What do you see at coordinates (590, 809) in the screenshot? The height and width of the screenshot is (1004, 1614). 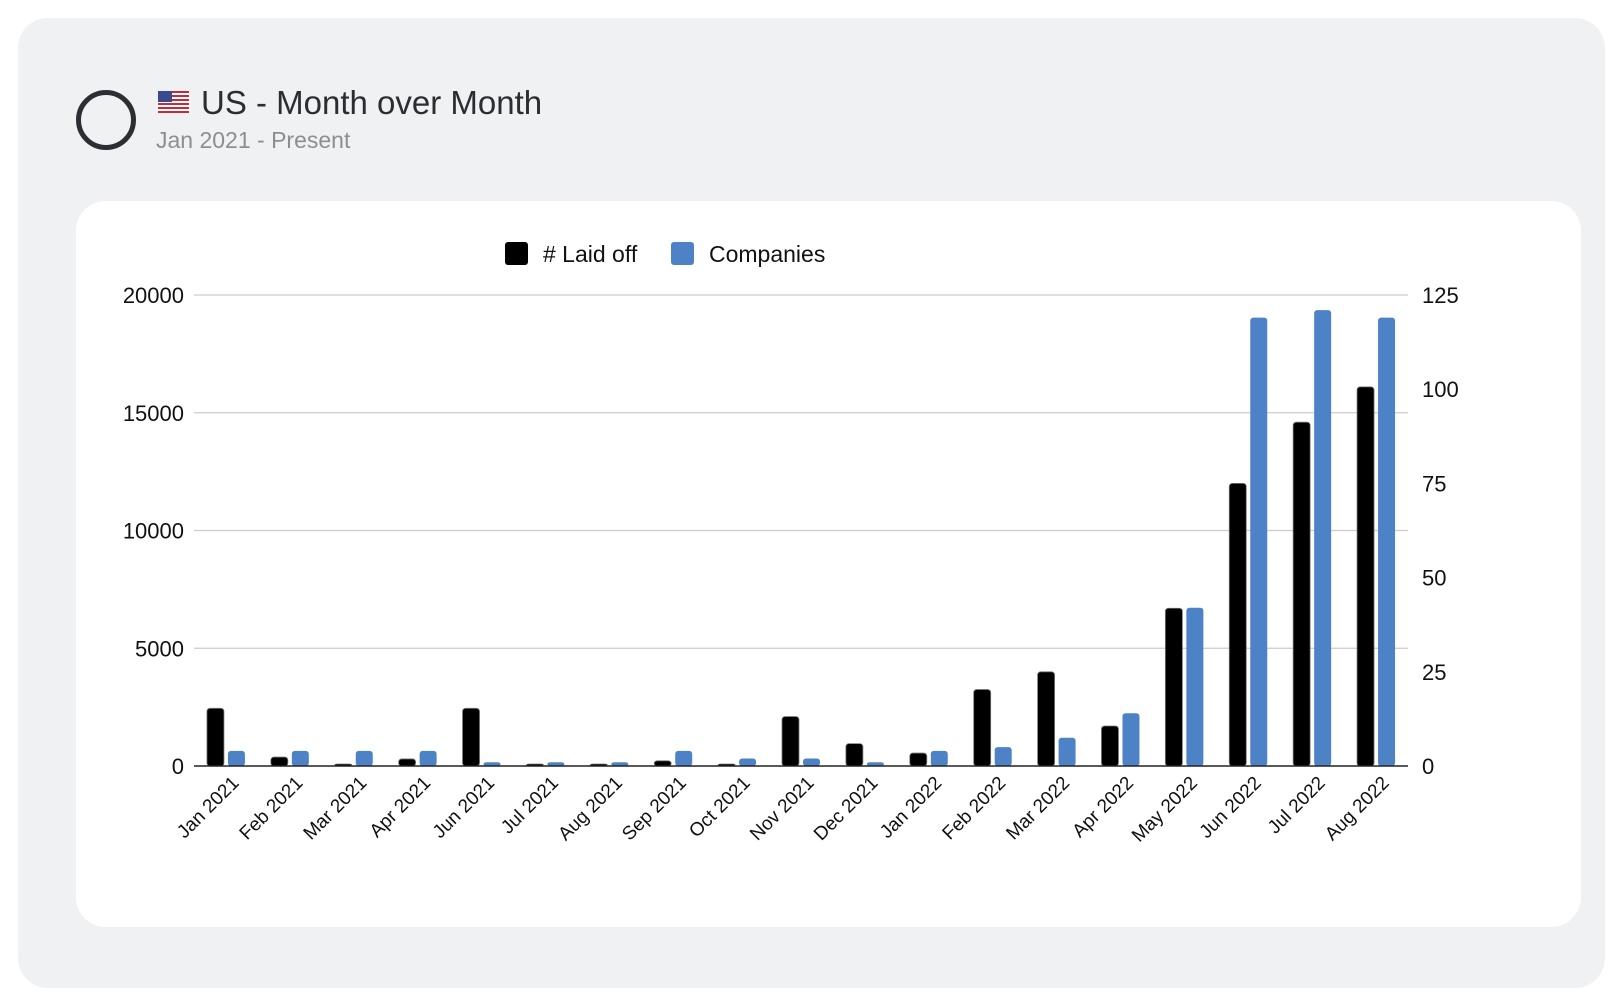 I see `category-tick-label: Aug 2021` at bounding box center [590, 809].